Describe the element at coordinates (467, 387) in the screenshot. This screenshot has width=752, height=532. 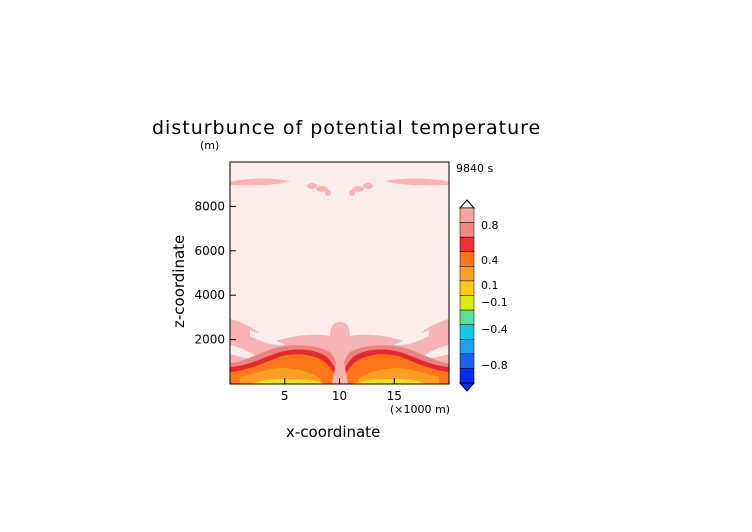
I see `colorbar-bottom-arrow` at that location.